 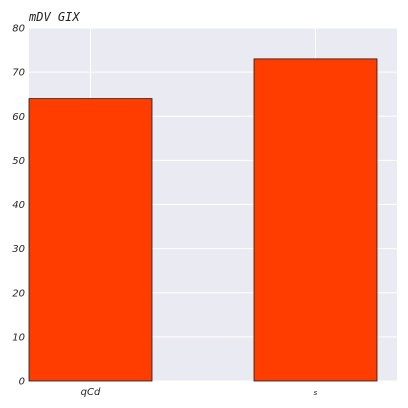 I want to click on chart-title: mDV GIX, so click(x=54, y=17).